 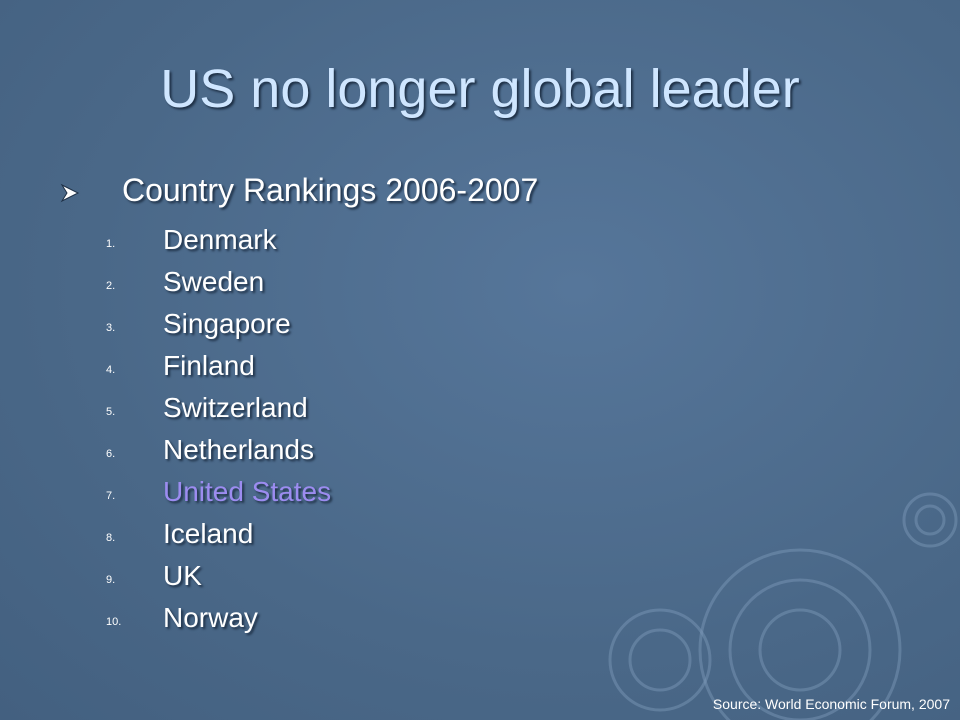 I want to click on slide-title: US no longer global leader, so click(x=480, y=89).